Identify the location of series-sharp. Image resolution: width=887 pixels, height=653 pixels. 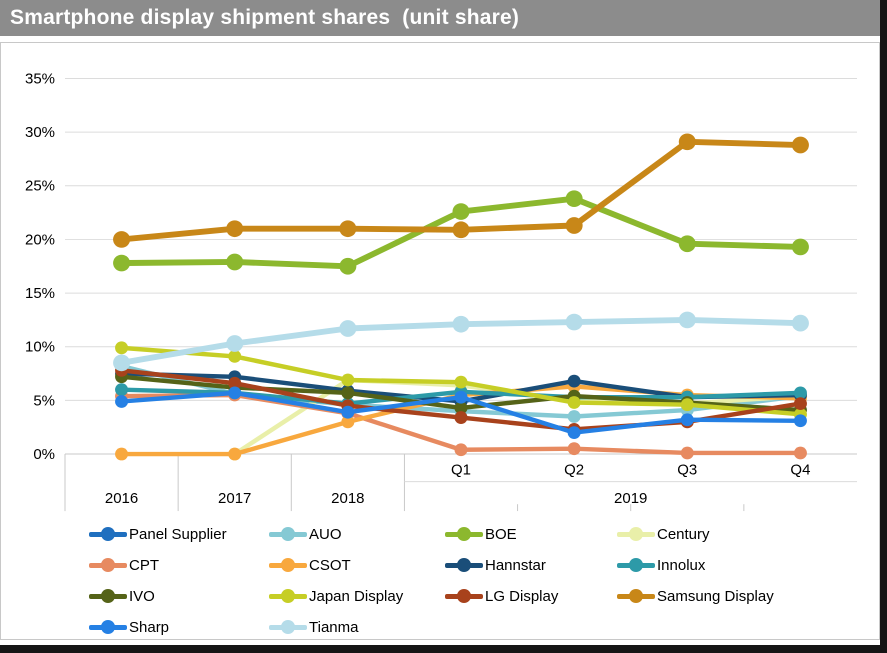
(461, 412).